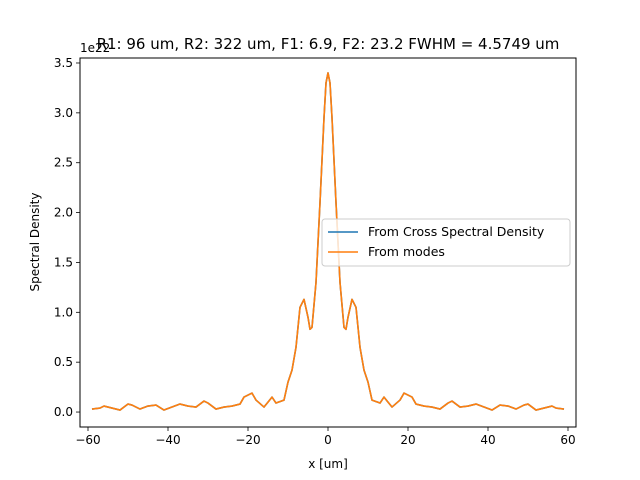 Image resolution: width=640 pixels, height=480 pixels. What do you see at coordinates (63, 163) in the screenshot?
I see `y-tick-label: 2.5` at bounding box center [63, 163].